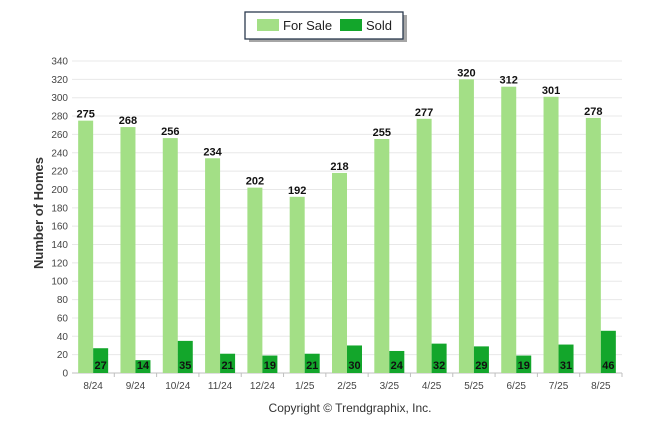  Describe the element at coordinates (551, 91) in the screenshot. I see `data-label-for-sale: 301` at that location.